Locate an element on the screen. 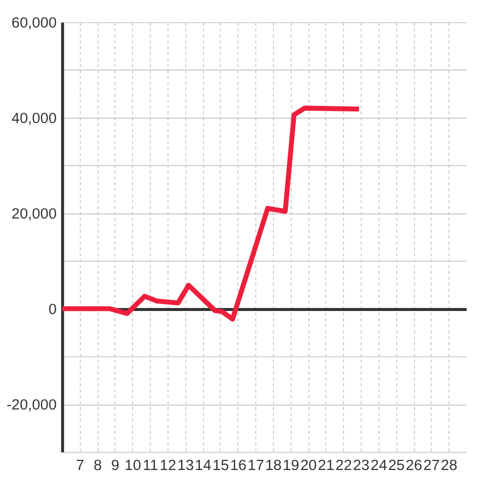 The height and width of the screenshot is (480, 480). x-tick-label: 24 is located at coordinates (379, 466).